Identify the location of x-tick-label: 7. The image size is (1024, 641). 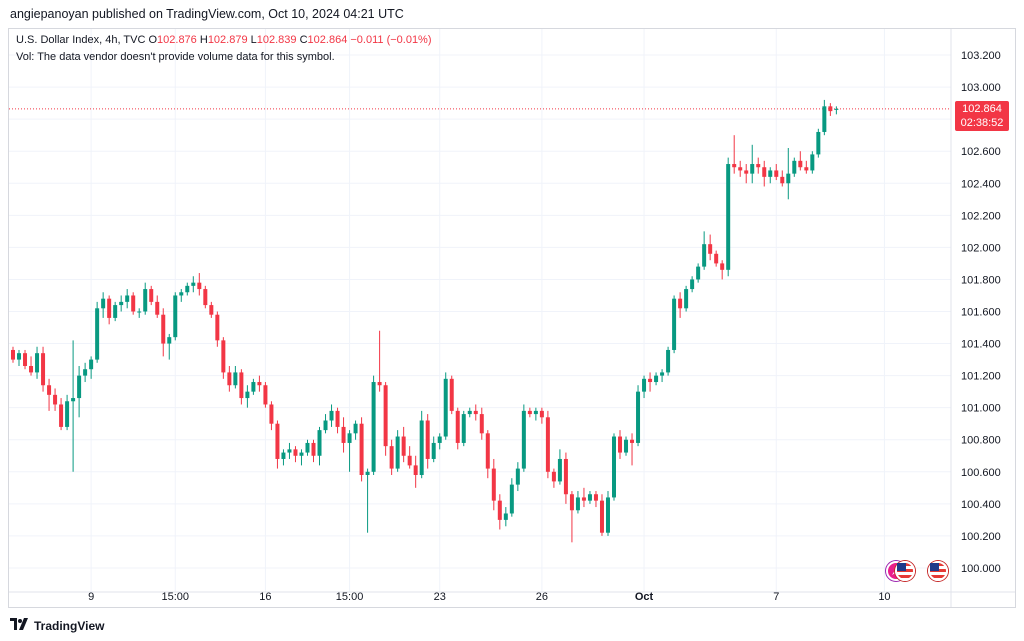
(776, 597).